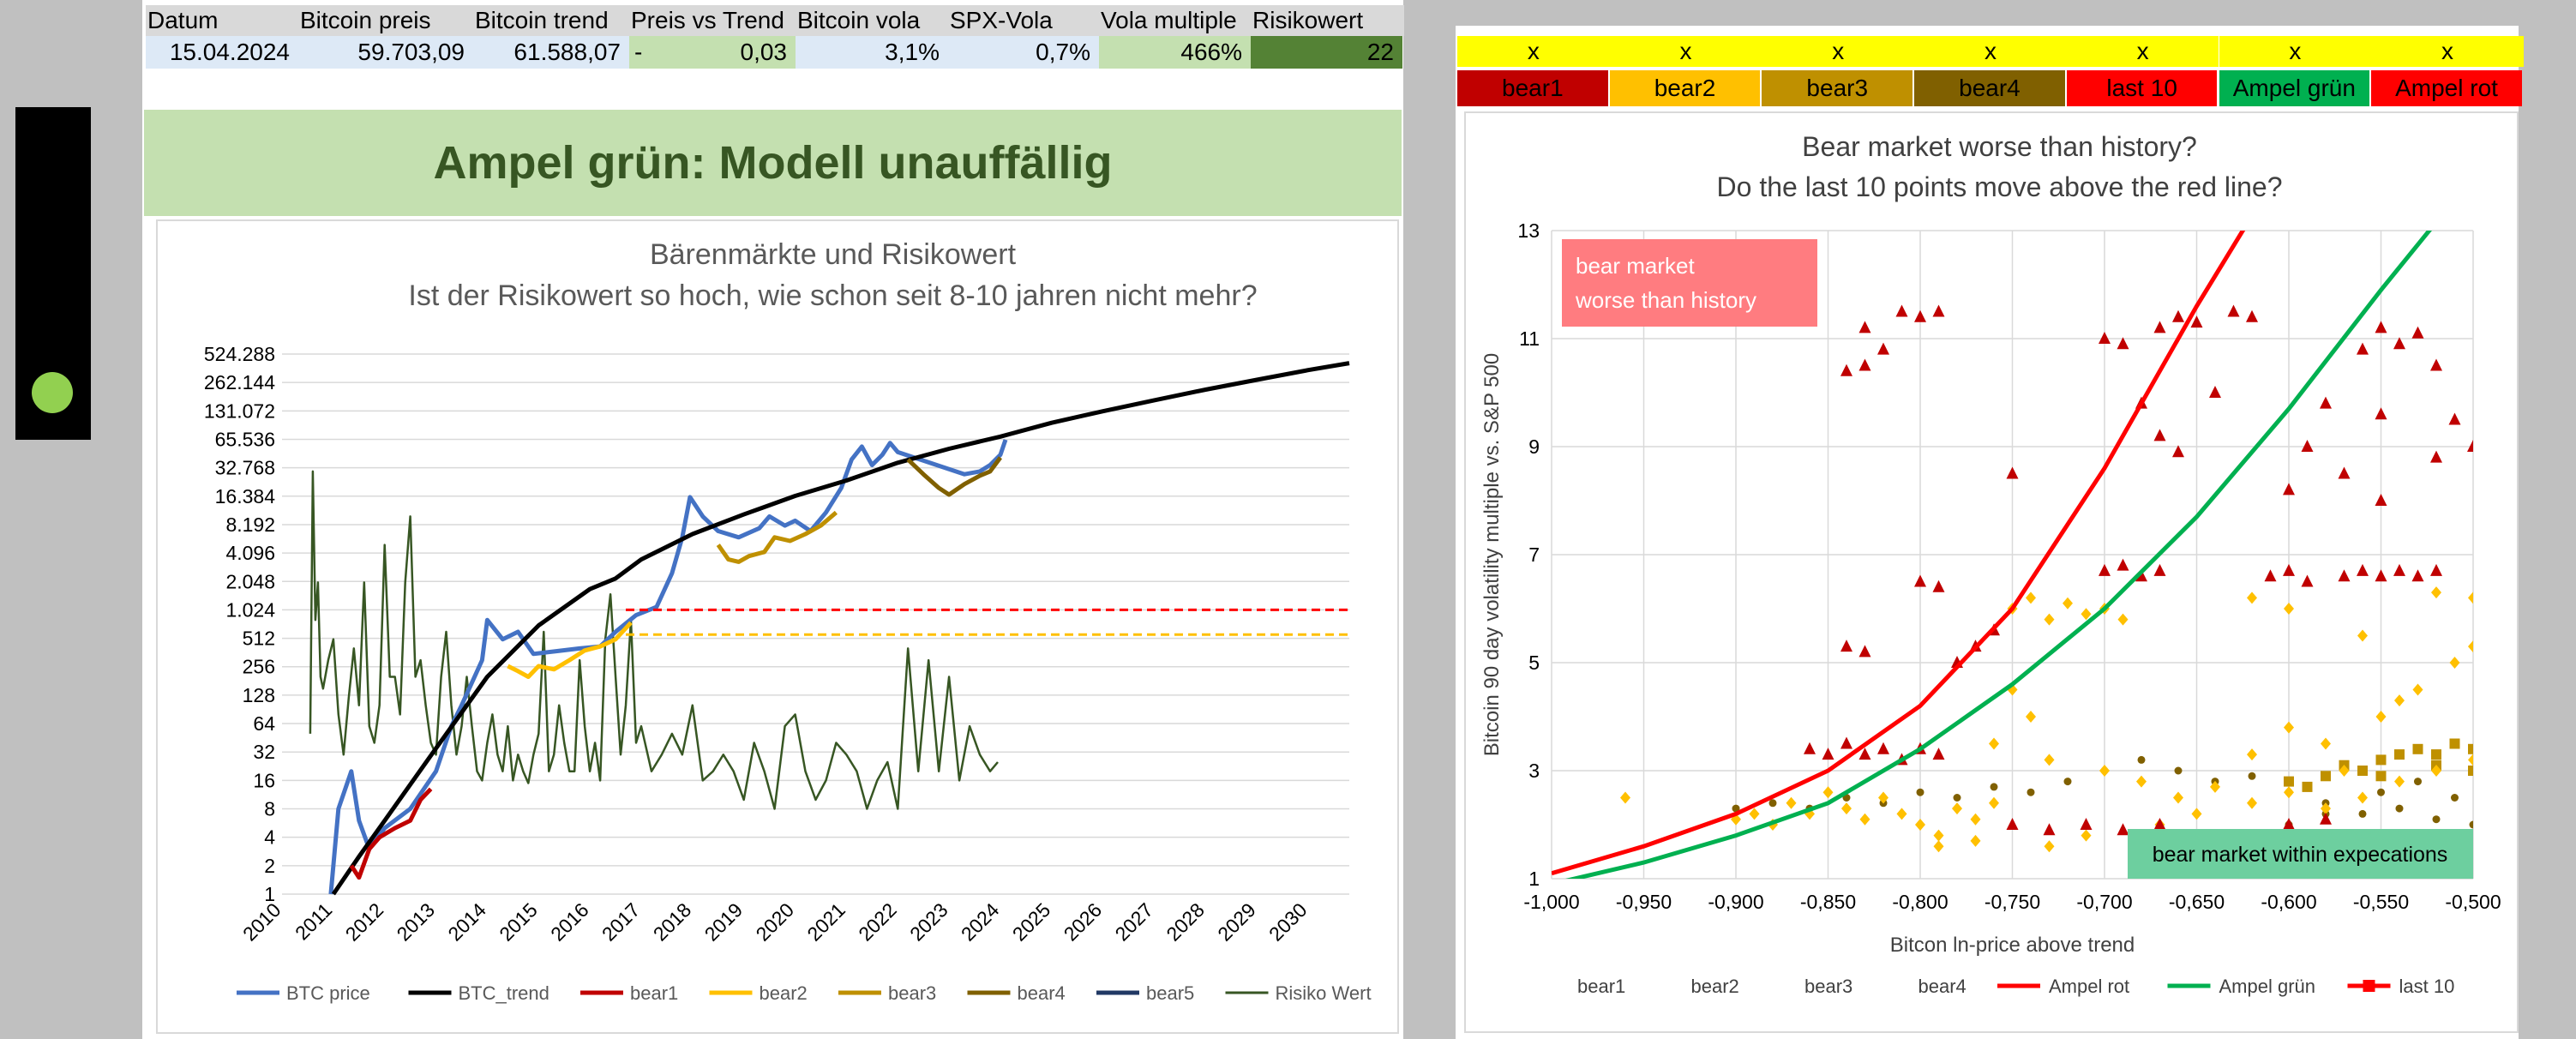 The height and width of the screenshot is (1039, 2576). What do you see at coordinates (1715, 986) in the screenshot?
I see `right-legend-label: bear2` at bounding box center [1715, 986].